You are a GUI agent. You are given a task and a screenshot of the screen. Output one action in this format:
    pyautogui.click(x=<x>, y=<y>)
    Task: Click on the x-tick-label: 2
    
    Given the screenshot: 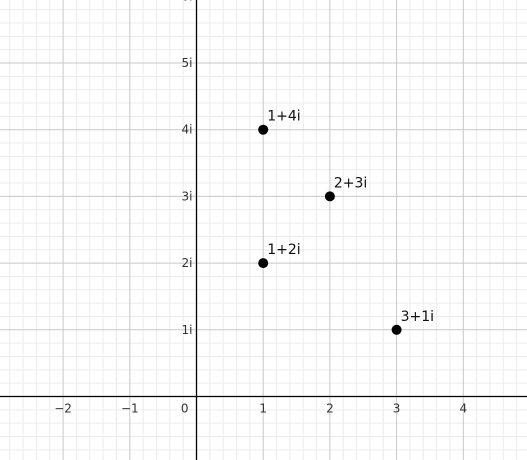 What is the action you would take?
    pyautogui.click(x=330, y=409)
    